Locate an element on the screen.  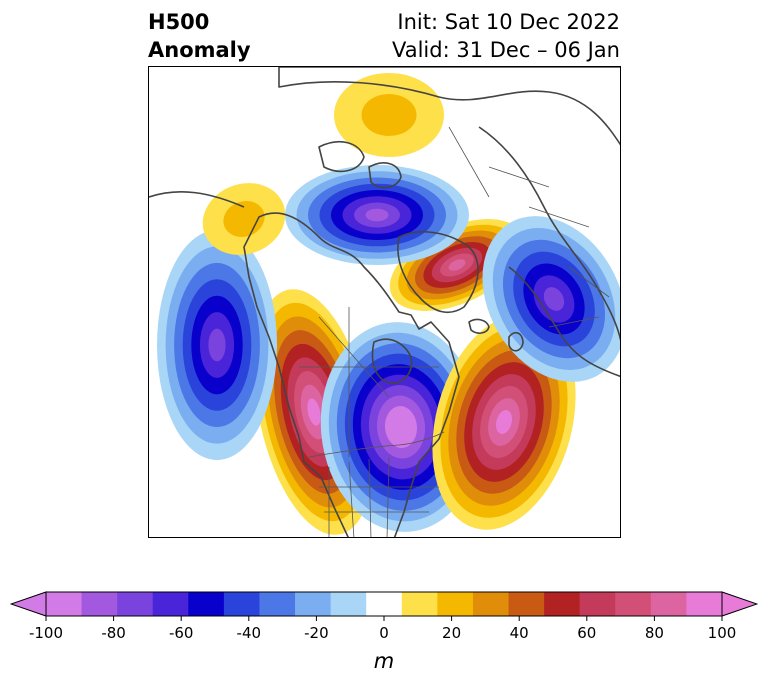
pacific-trough-level is located at coordinates (217, 345).